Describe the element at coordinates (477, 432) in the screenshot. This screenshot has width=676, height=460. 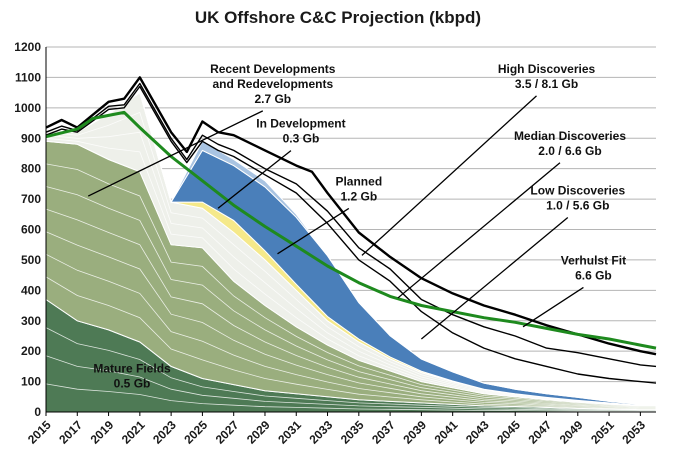
I see `x-tick-label: 2043` at that location.